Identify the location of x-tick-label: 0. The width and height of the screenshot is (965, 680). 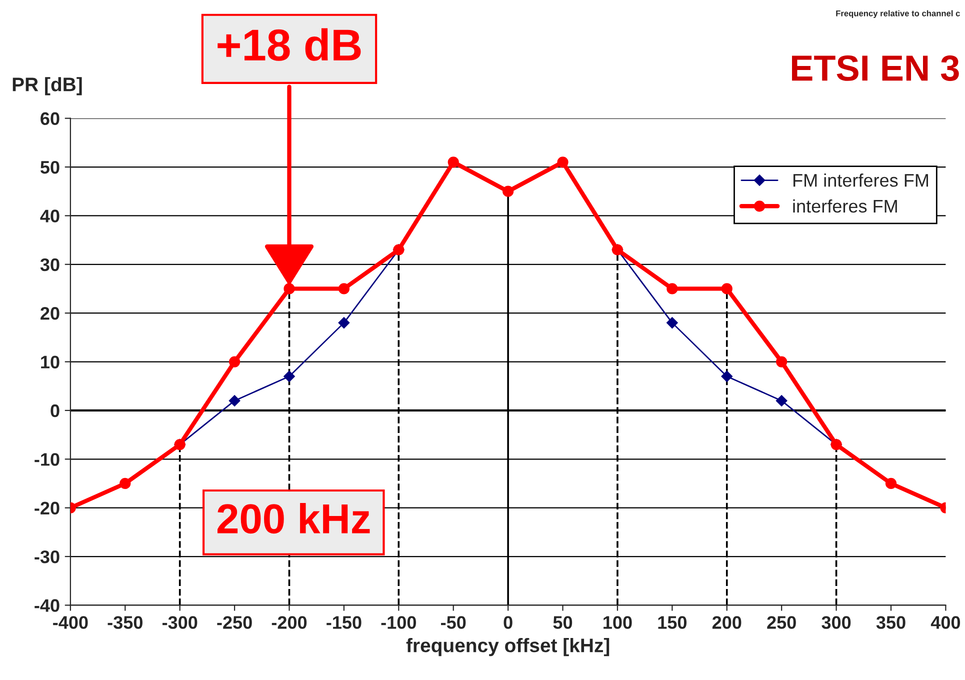
(508, 622).